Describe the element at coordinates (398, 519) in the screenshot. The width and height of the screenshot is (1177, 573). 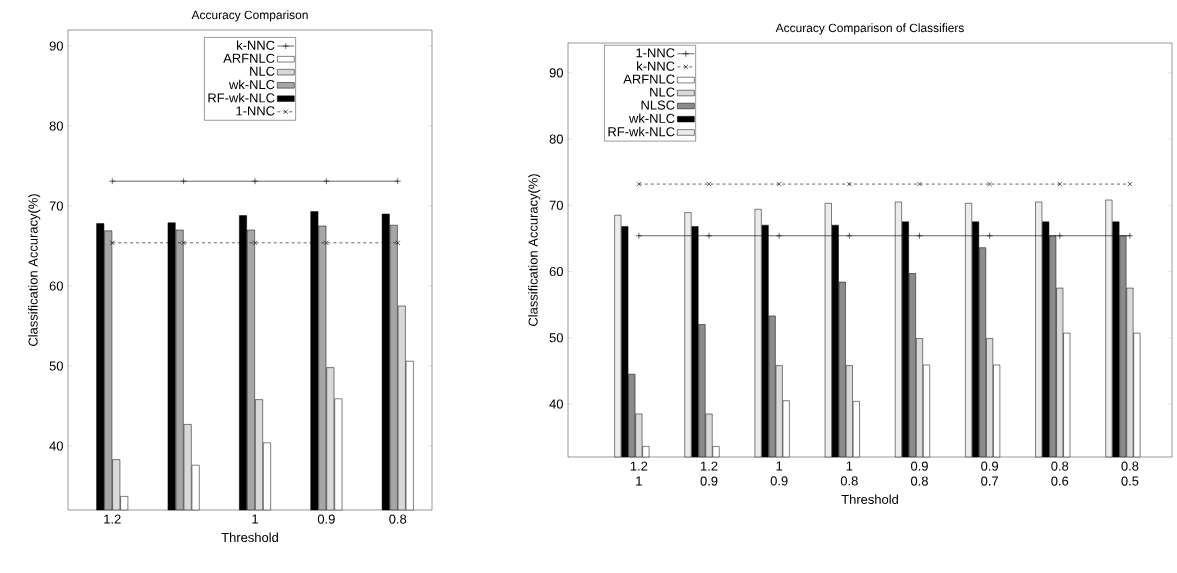
I see `x-tick-label: 0.8` at that location.